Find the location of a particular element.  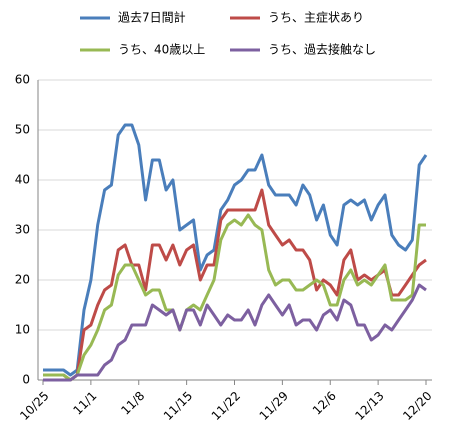

legend-label: 過去7日間計 is located at coordinates (152, 17).